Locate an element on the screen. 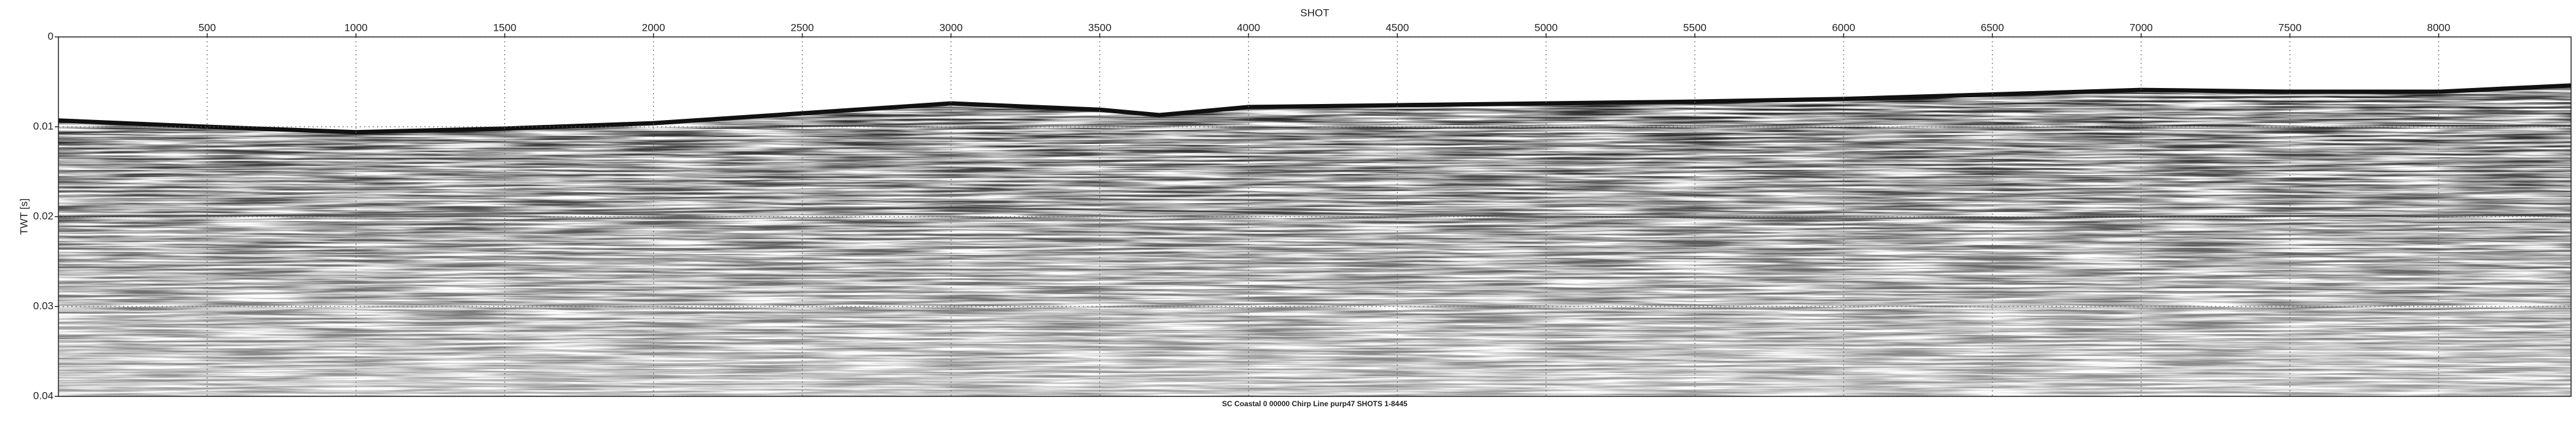 Image resolution: width=2576 pixels, height=421 pixels. x-tick-label: 1000 is located at coordinates (356, 27).